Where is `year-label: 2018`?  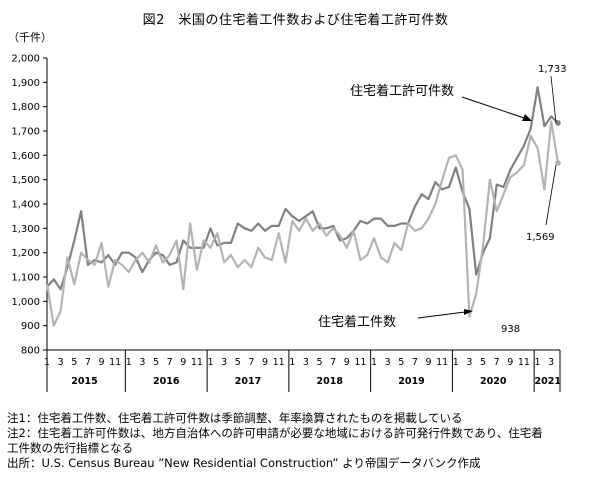
year-label: 2018 is located at coordinates (330, 381).